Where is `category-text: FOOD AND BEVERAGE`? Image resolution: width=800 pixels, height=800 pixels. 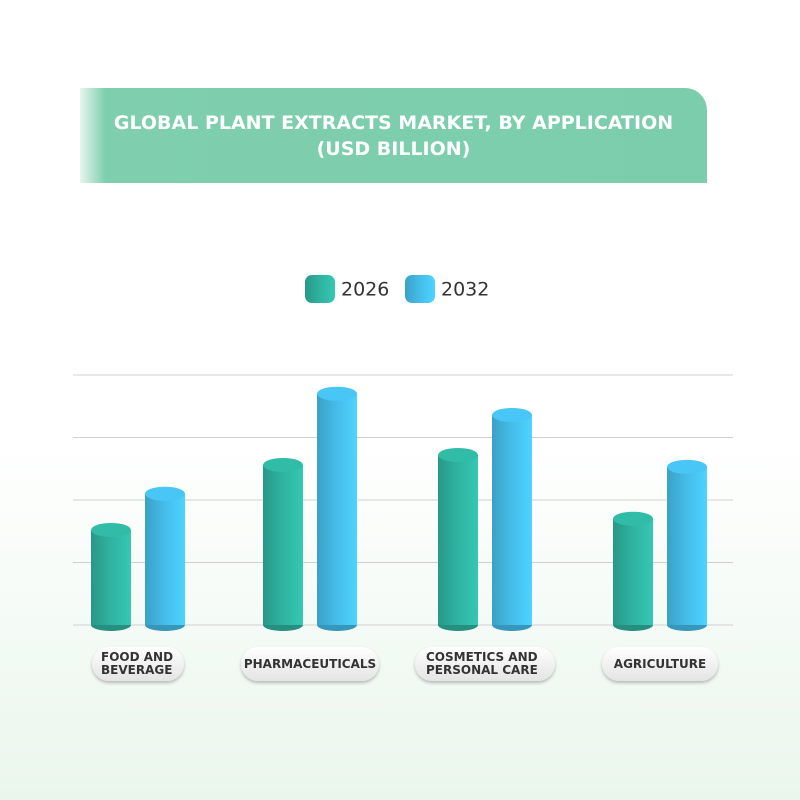
category-text: FOOD AND BEVERAGE is located at coordinates (137, 663).